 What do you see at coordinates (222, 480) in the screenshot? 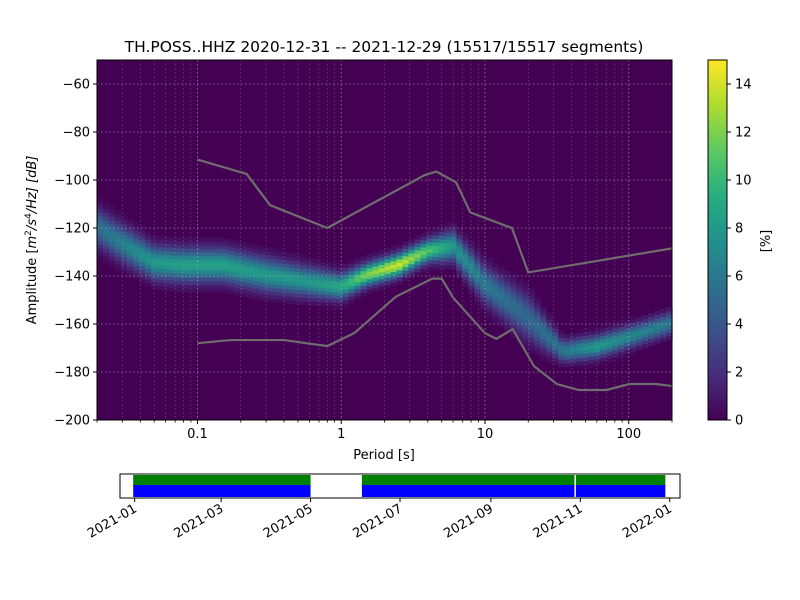
I see `processed-interval` at bounding box center [222, 480].